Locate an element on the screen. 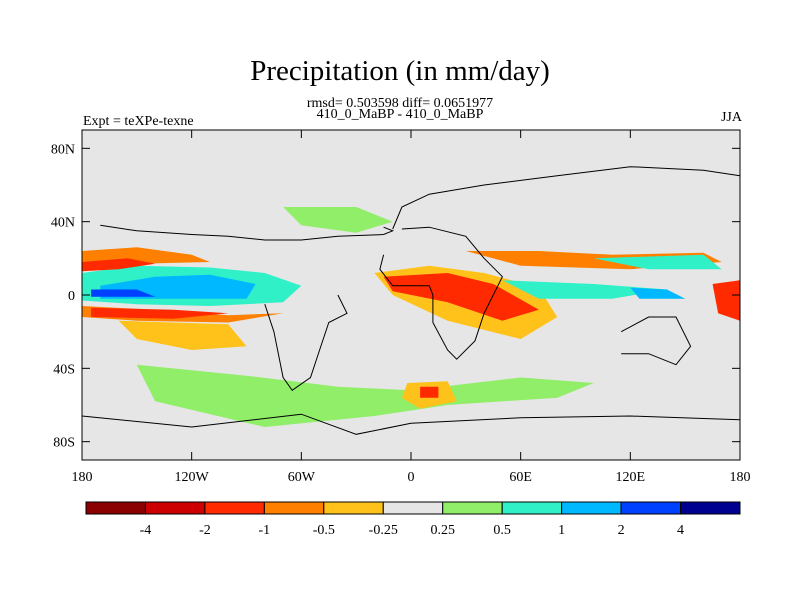  colorbar-level-label: -4 is located at coordinates (146, 530).